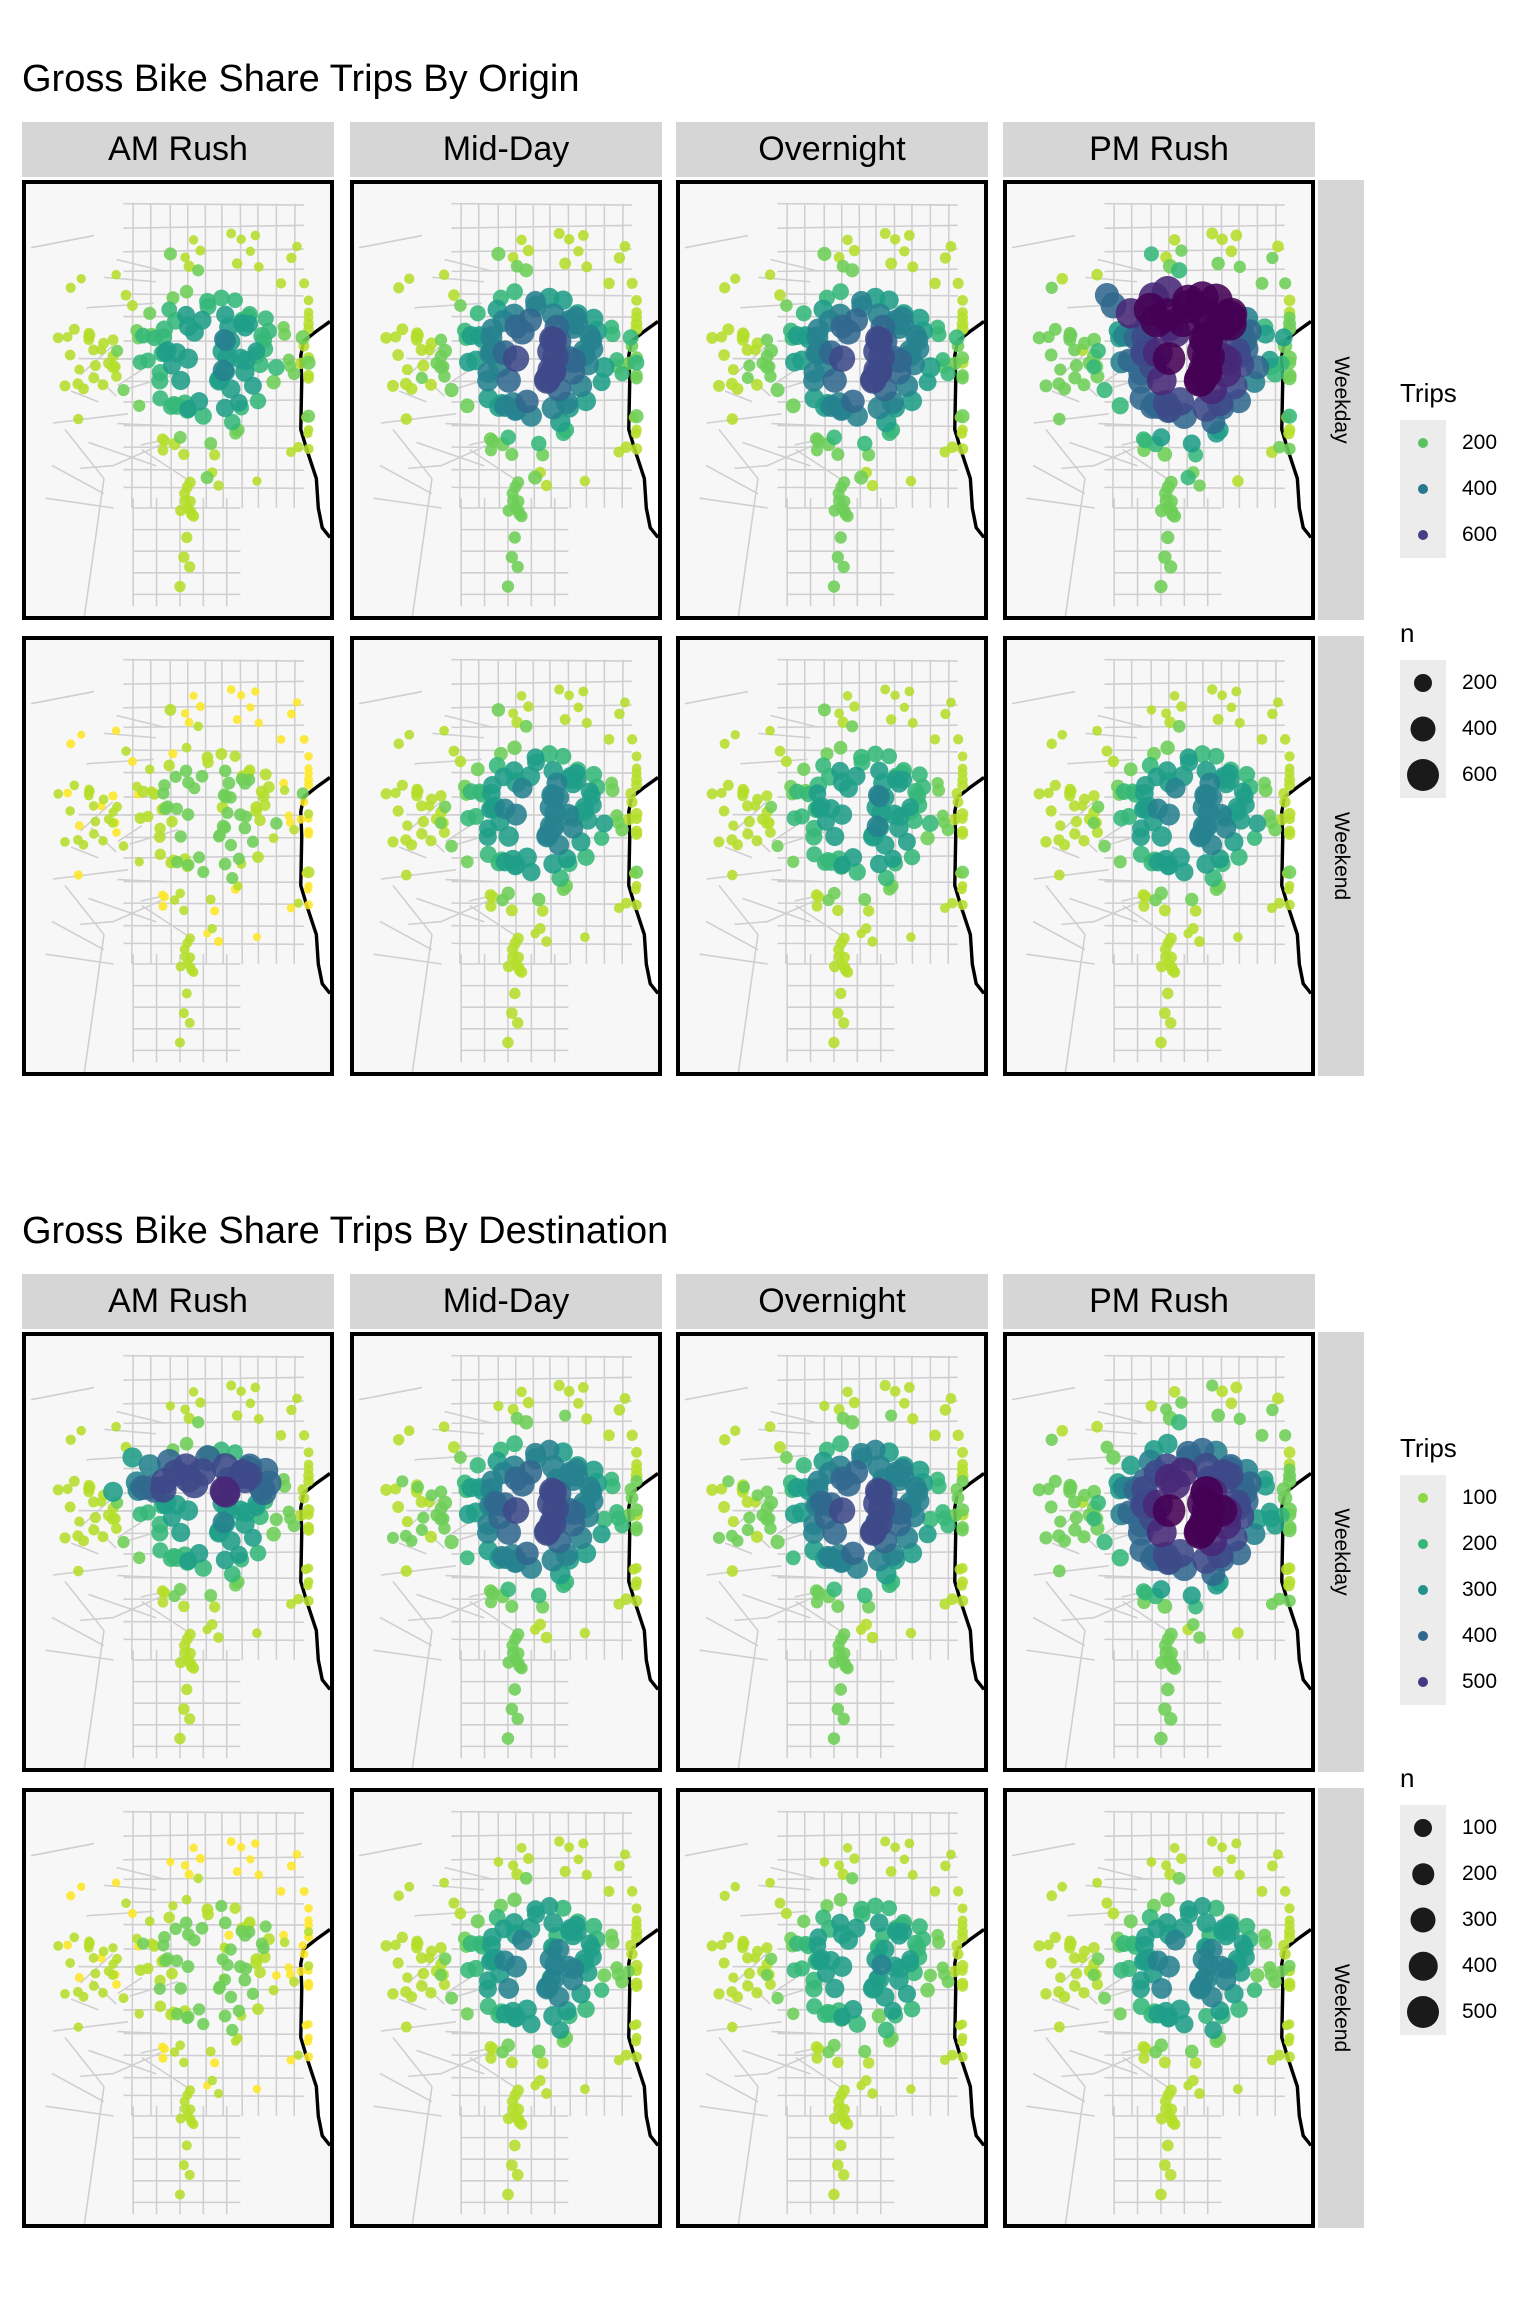 This screenshot has width=1536, height=2304. I want to click on legend-color-label: 400, so click(1480, 488).